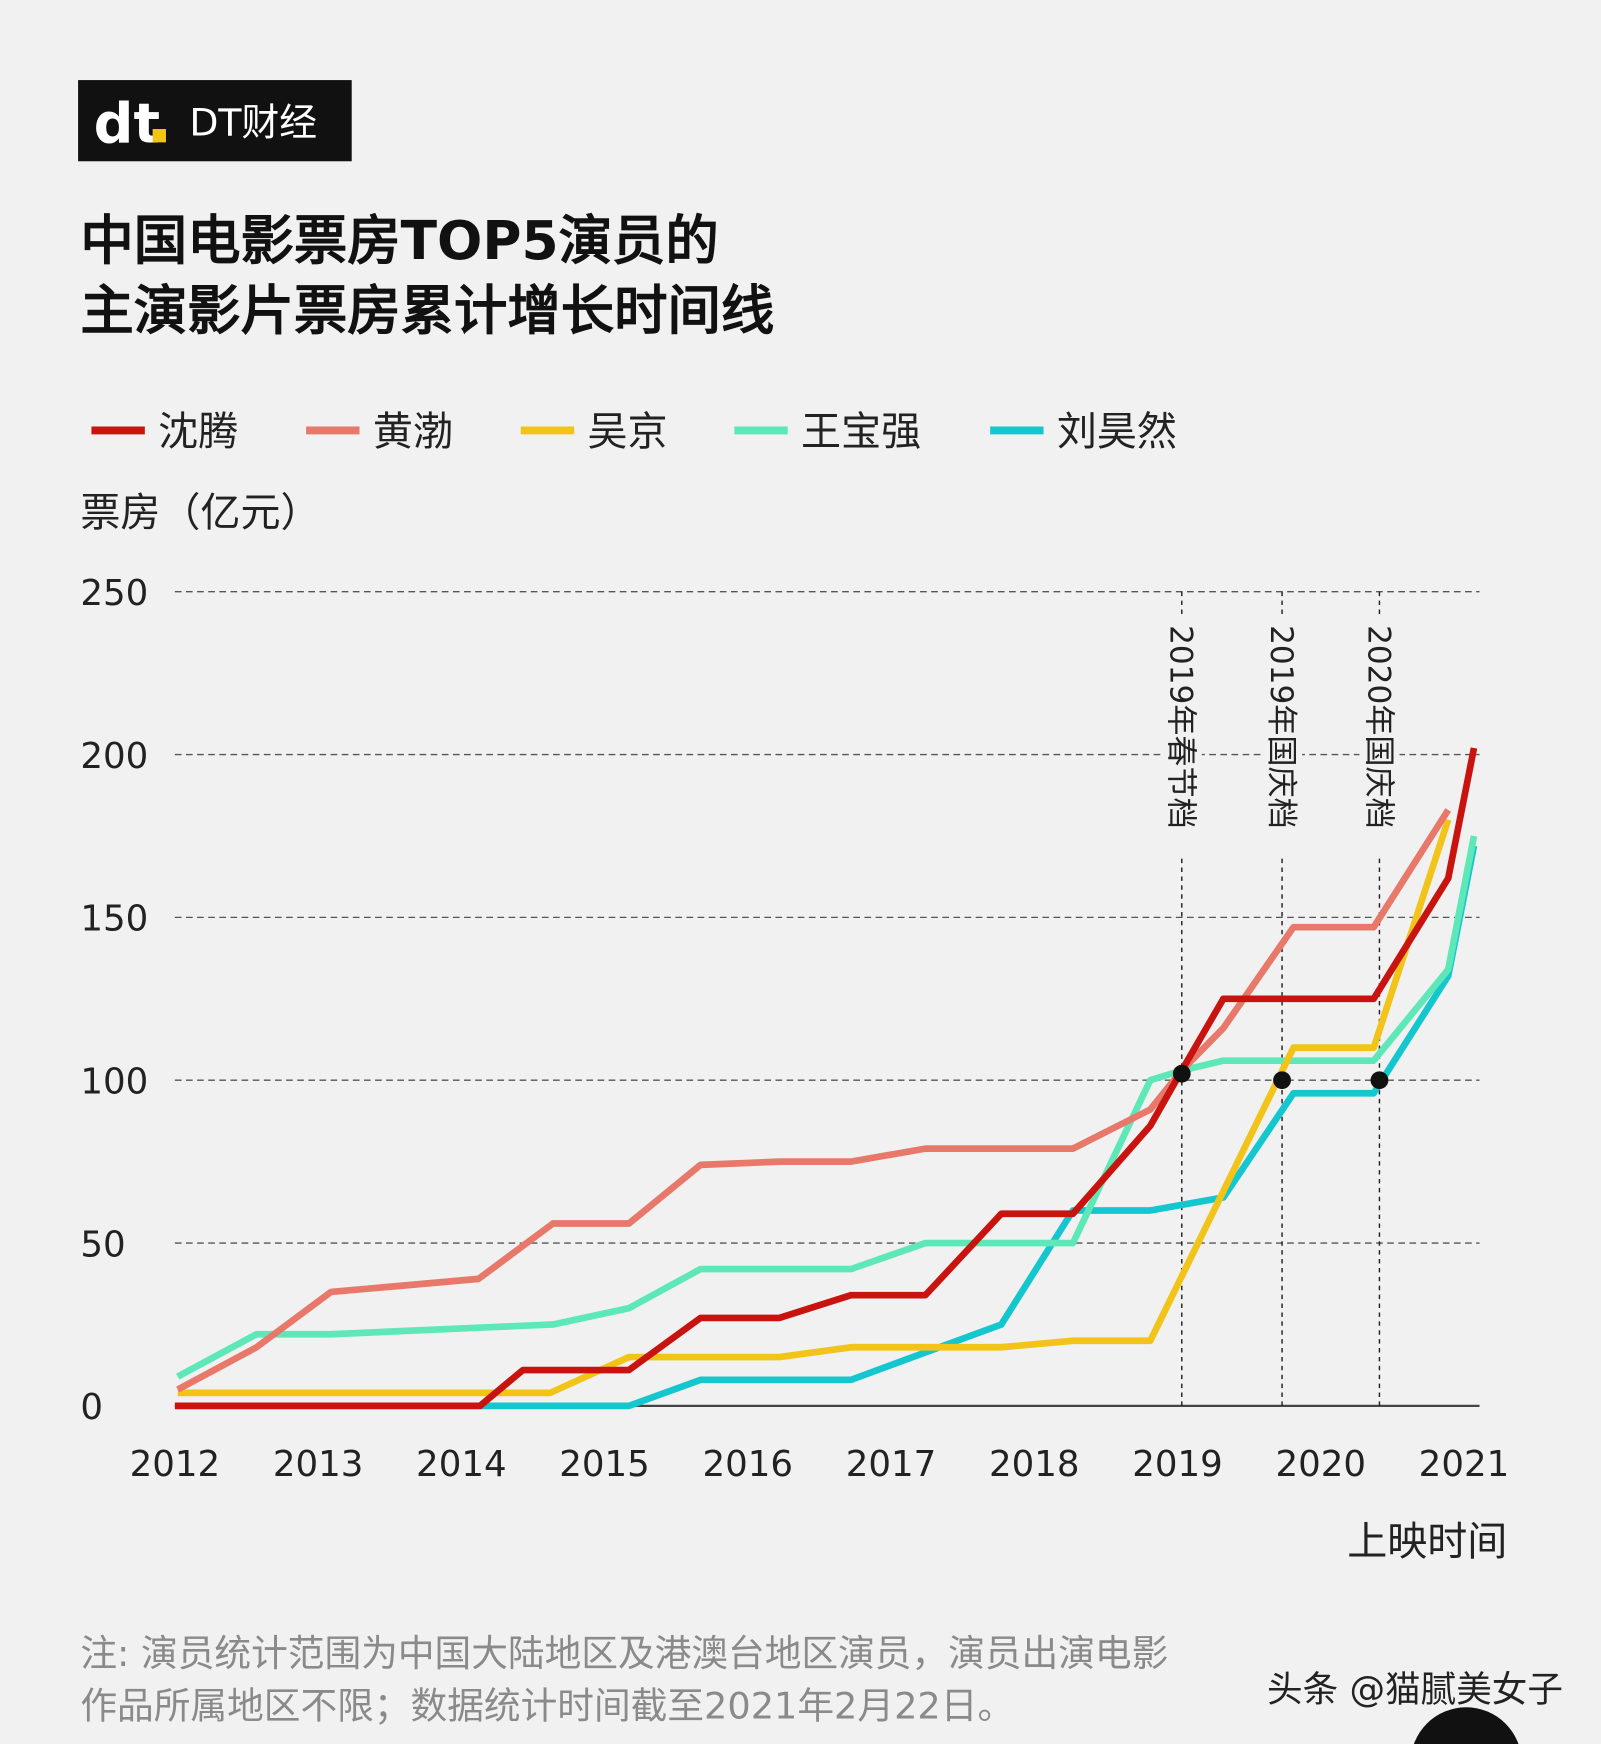 This screenshot has width=1601, height=1744. I want to click on annotation-dots, so click(1280, 1077).